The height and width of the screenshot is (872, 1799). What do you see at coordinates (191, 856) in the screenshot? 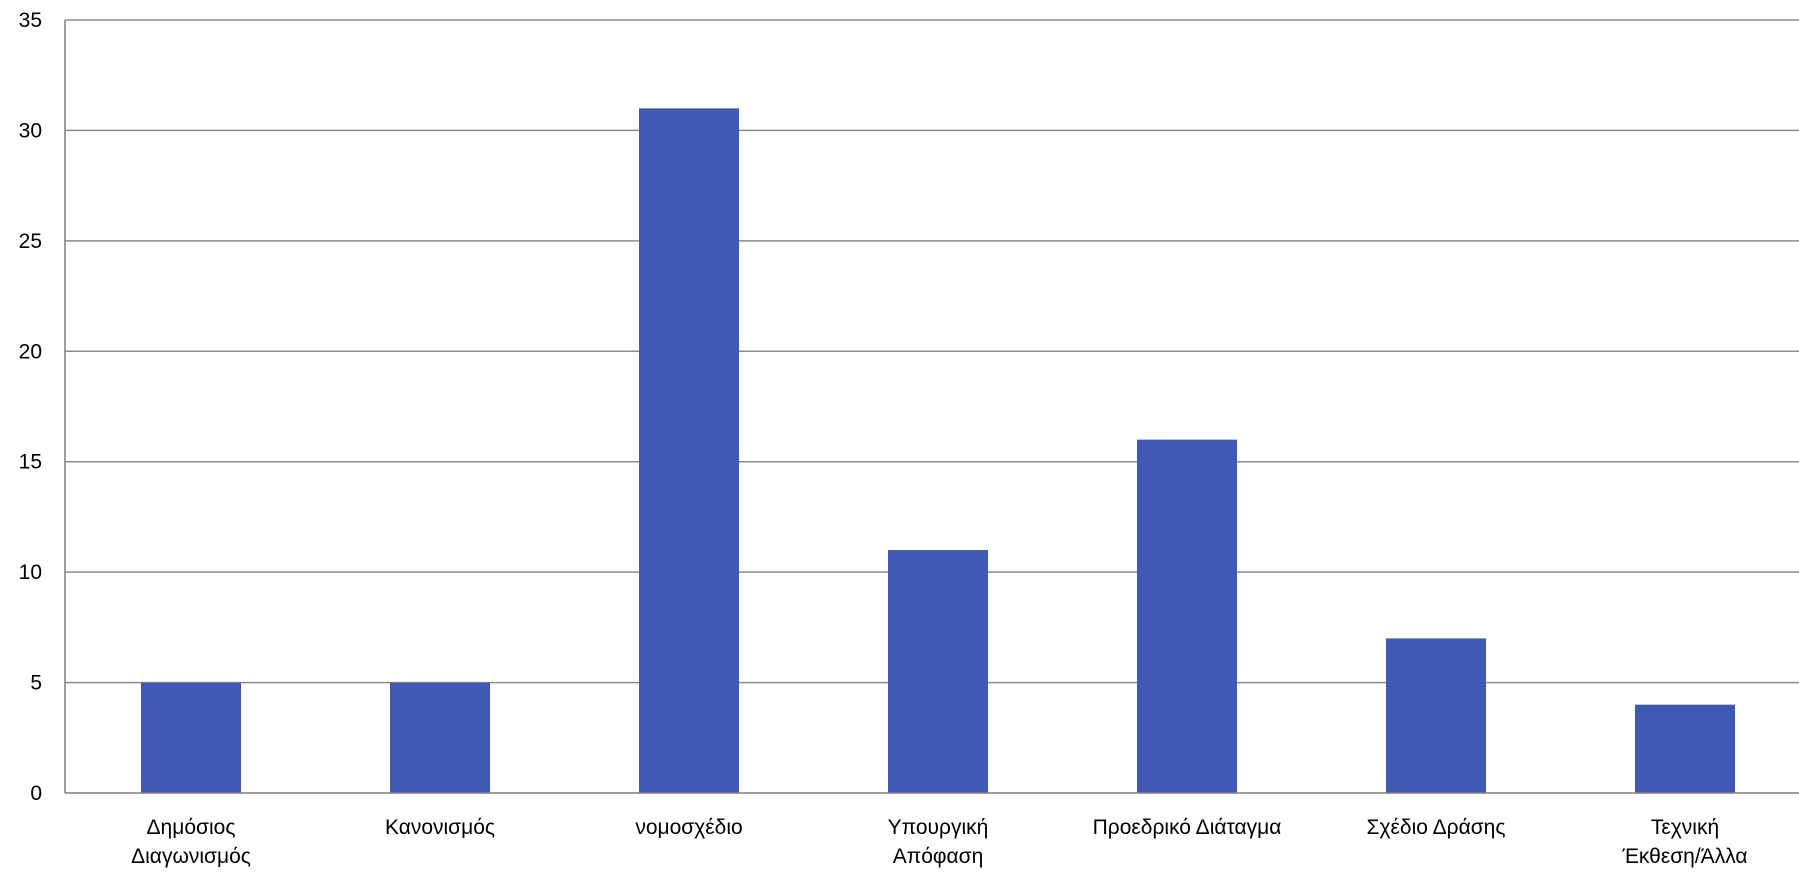
I see `x-category-label-line: Διαγωνισμός` at bounding box center [191, 856].